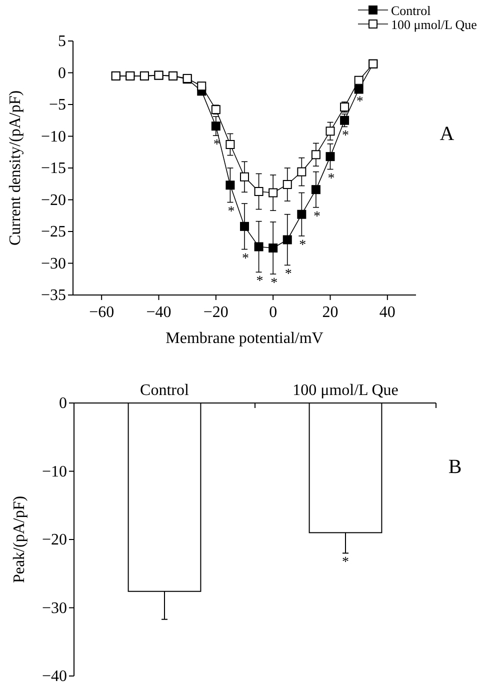 The image size is (498, 682). I want to click on x-tick-label: 20, so click(330, 312).